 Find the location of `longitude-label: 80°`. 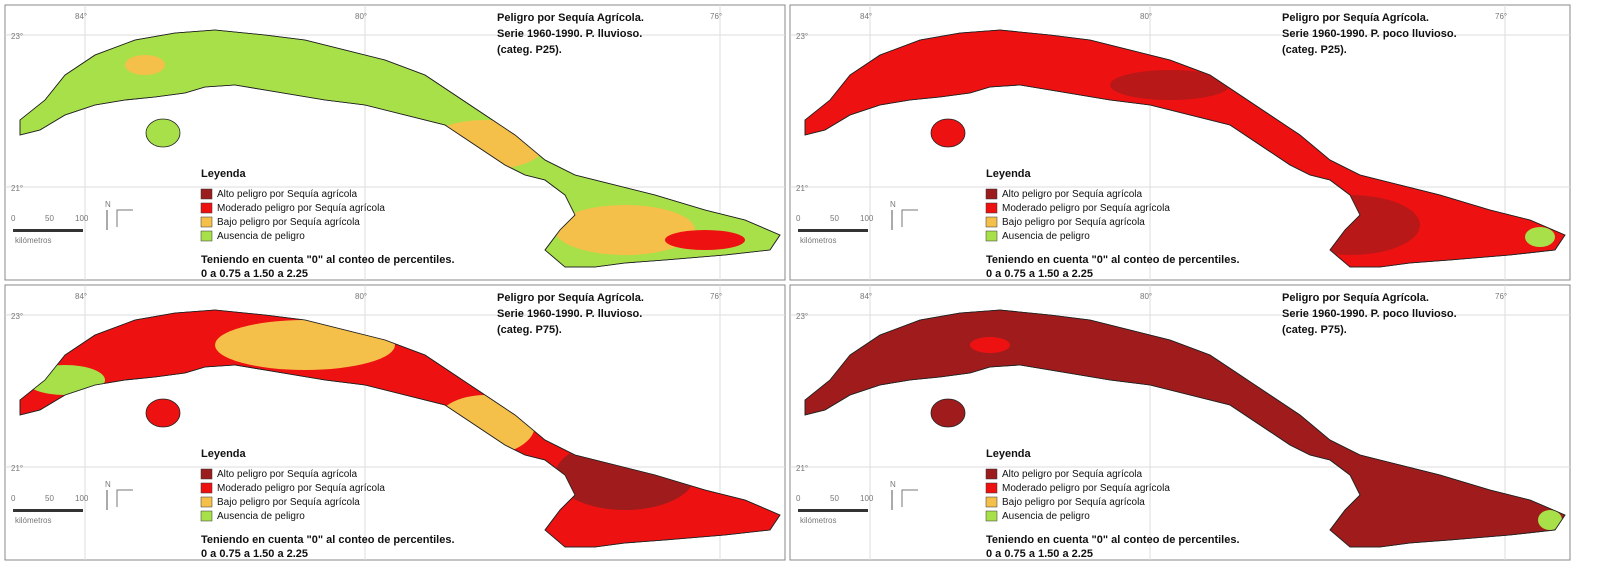

longitude-label: 80° is located at coordinates (361, 296).